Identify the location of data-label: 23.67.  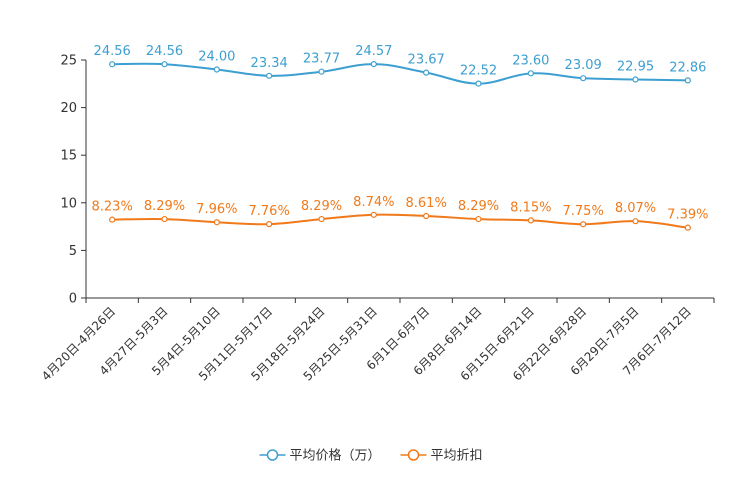
(426, 60).